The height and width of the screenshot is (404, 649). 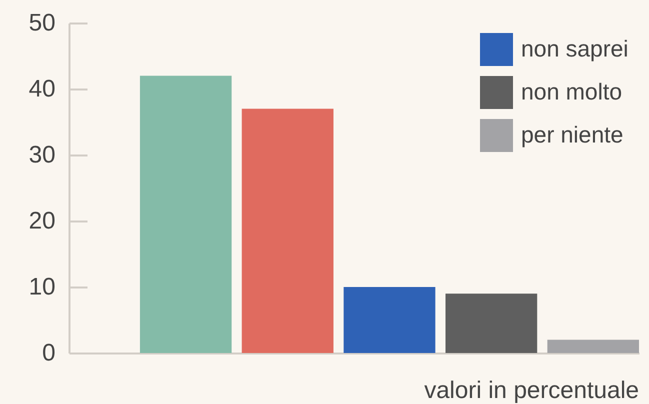 What do you see at coordinates (571, 91) in the screenshot?
I see `legend-label: non molto` at bounding box center [571, 91].